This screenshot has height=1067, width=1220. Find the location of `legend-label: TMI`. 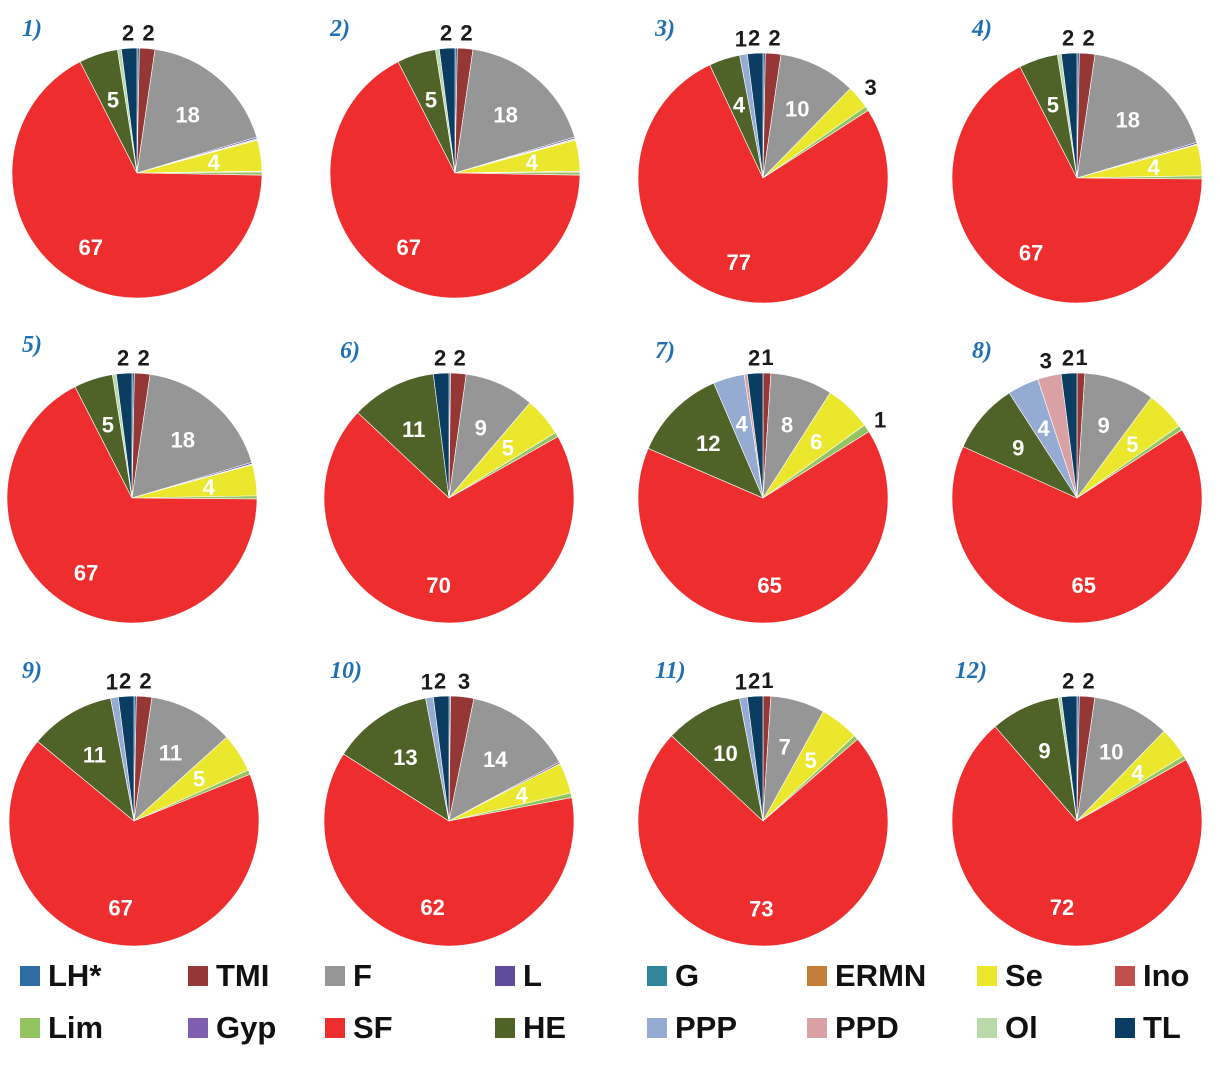

legend-label: TMI is located at coordinates (243, 975).